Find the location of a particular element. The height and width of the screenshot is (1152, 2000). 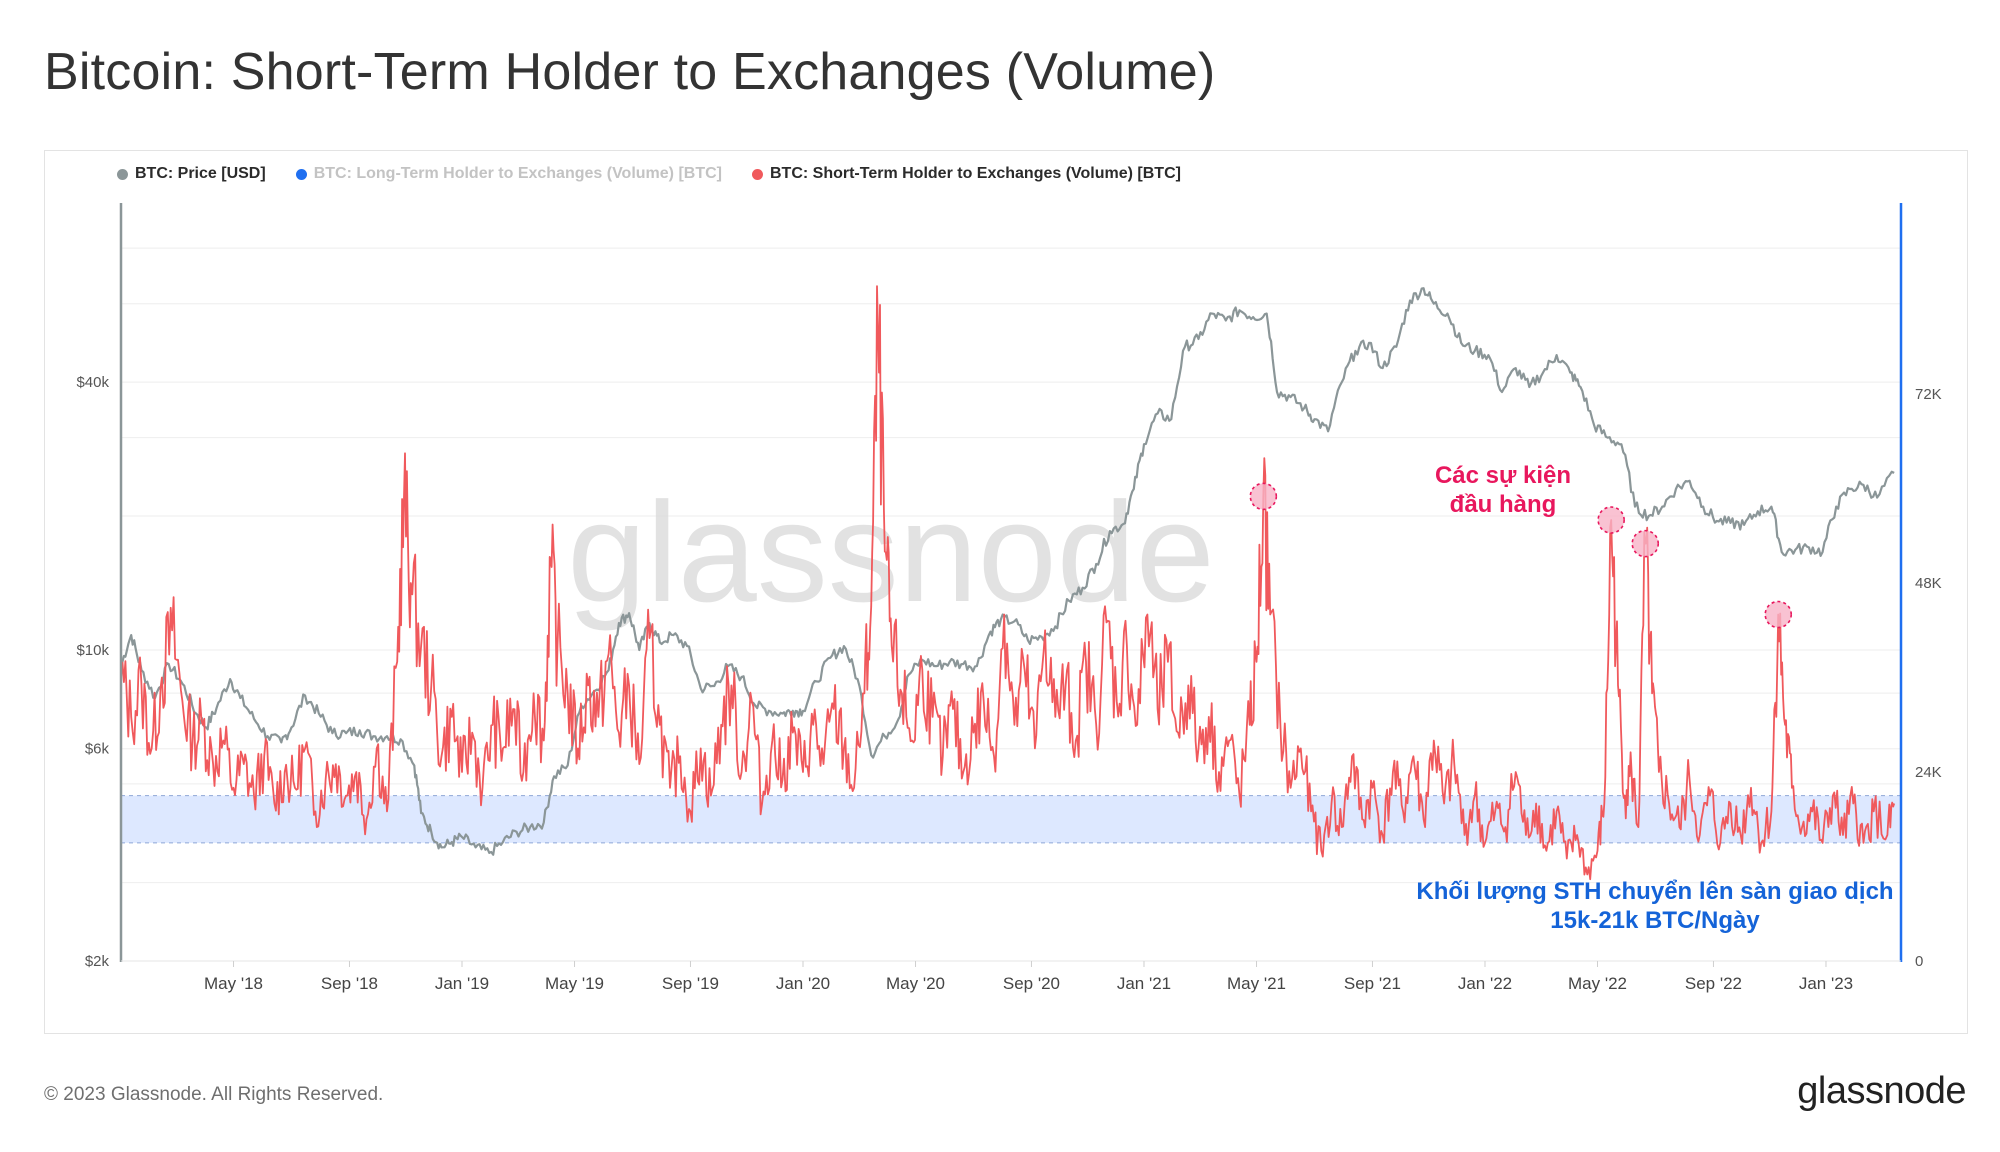

footer-logo: glassnode is located at coordinates (1881, 1091).